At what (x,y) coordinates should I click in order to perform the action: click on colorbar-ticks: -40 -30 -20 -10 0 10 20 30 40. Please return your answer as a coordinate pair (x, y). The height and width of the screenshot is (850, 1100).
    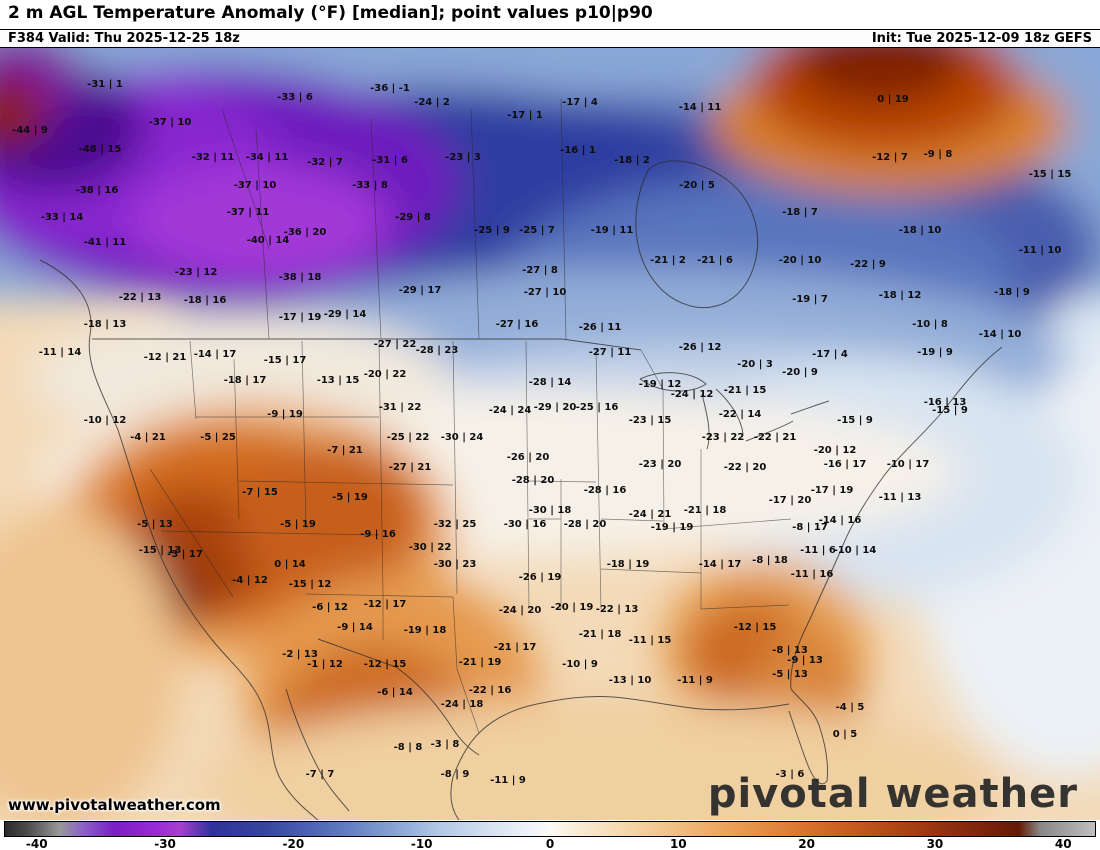
    Looking at the image, I should click on (550, 843).